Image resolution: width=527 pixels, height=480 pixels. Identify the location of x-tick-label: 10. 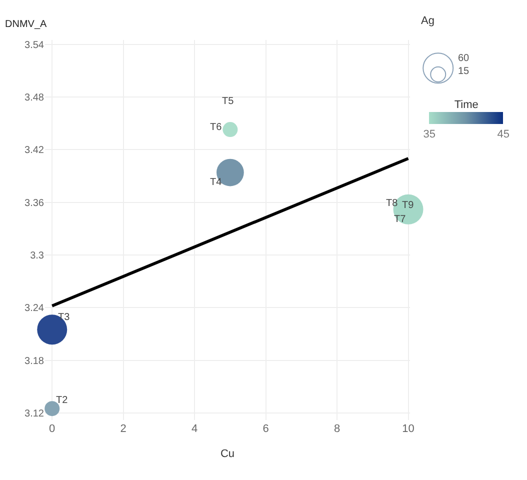
(408, 429).